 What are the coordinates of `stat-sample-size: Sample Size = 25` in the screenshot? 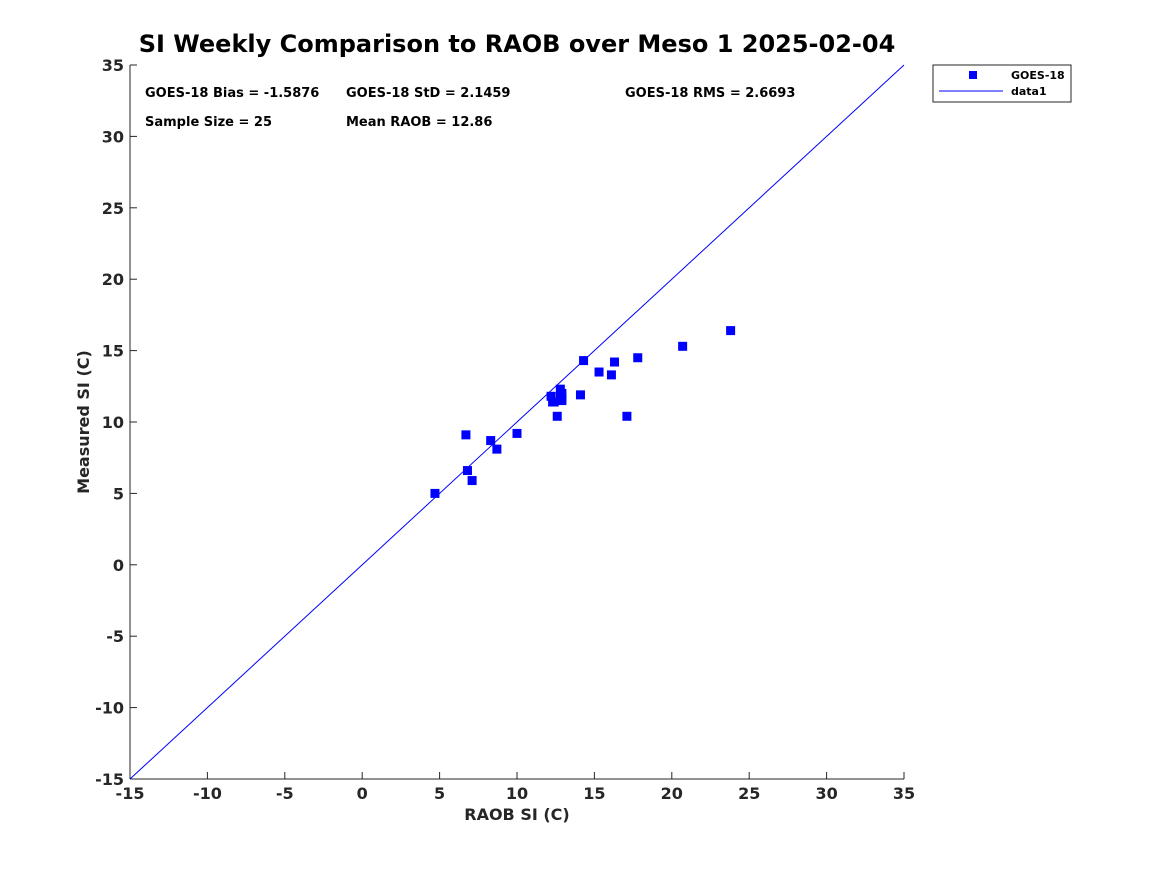 It's located at (208, 122).